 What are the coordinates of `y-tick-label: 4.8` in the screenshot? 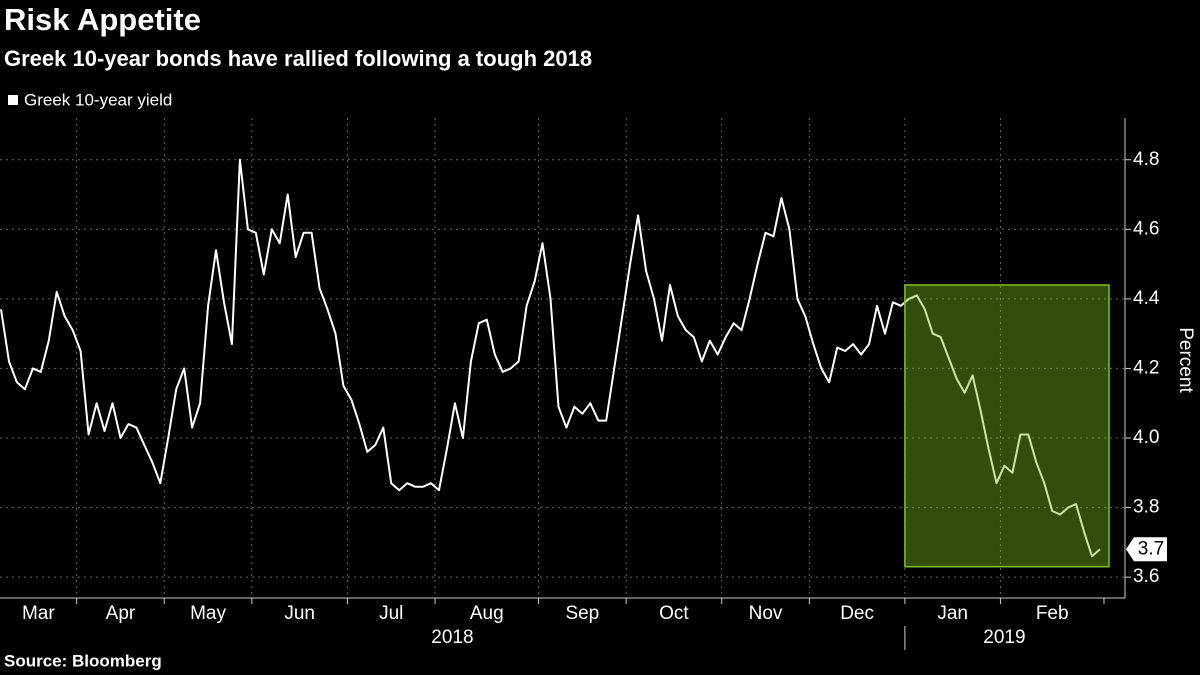 It's located at (1146, 159).